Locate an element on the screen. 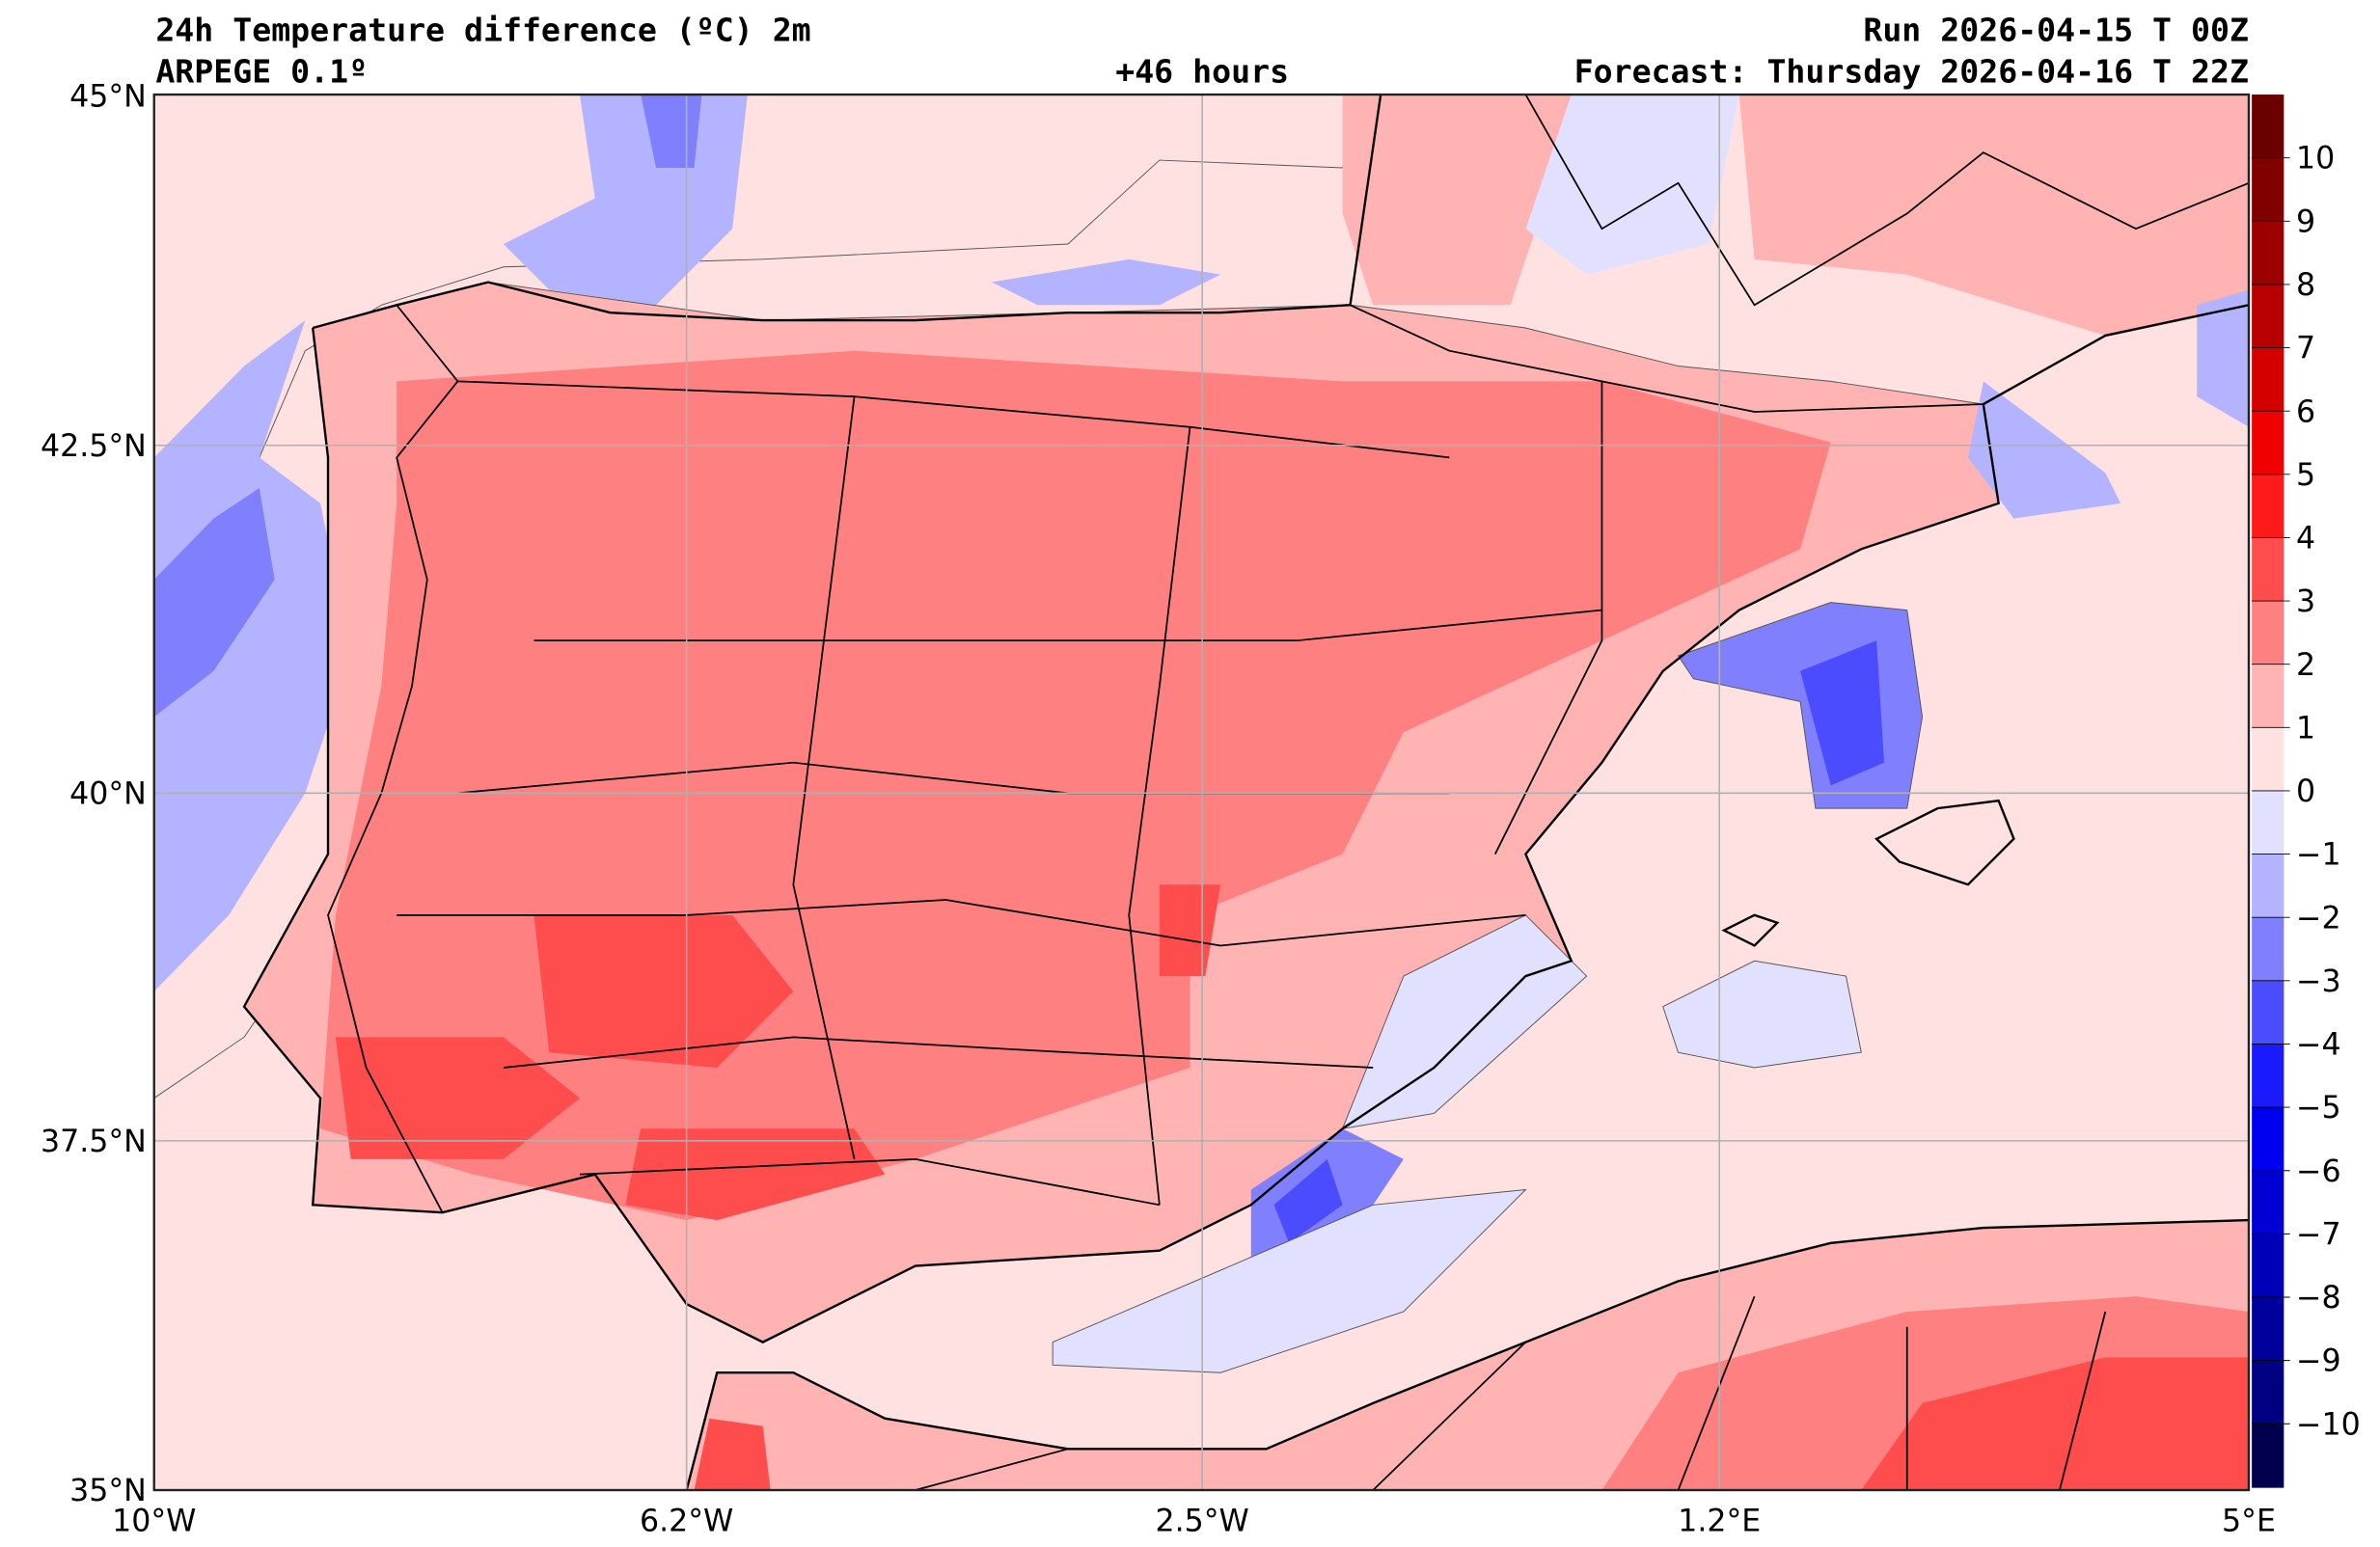  la-mancha-hot-spot is located at coordinates (1190, 930).